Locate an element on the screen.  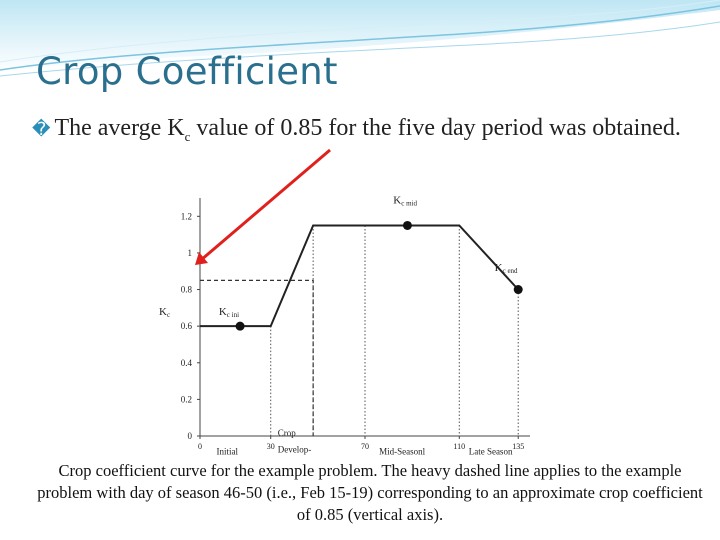
kc-dashed-line is located at coordinates (257, 357).